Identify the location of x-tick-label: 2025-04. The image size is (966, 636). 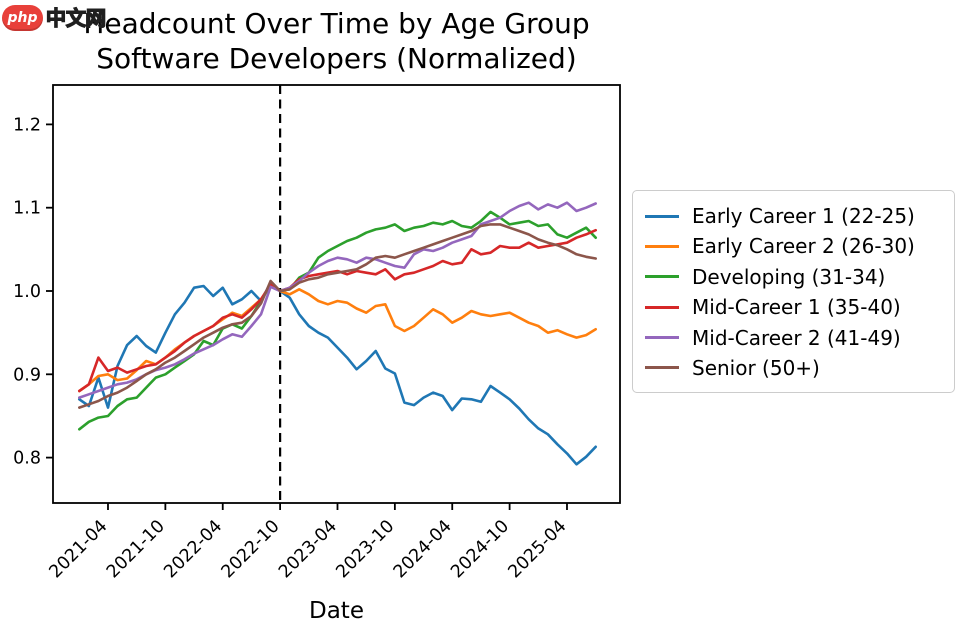
(538, 549).